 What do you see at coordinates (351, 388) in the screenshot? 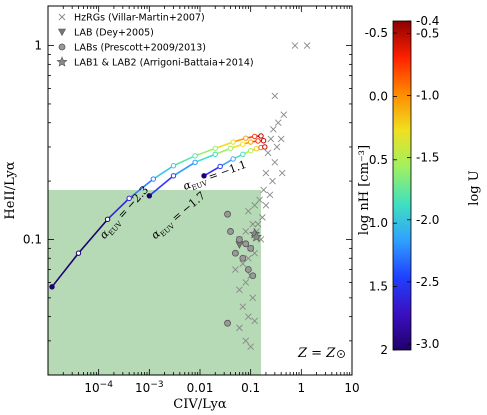
I see `x-tick-label: 10` at bounding box center [351, 388].